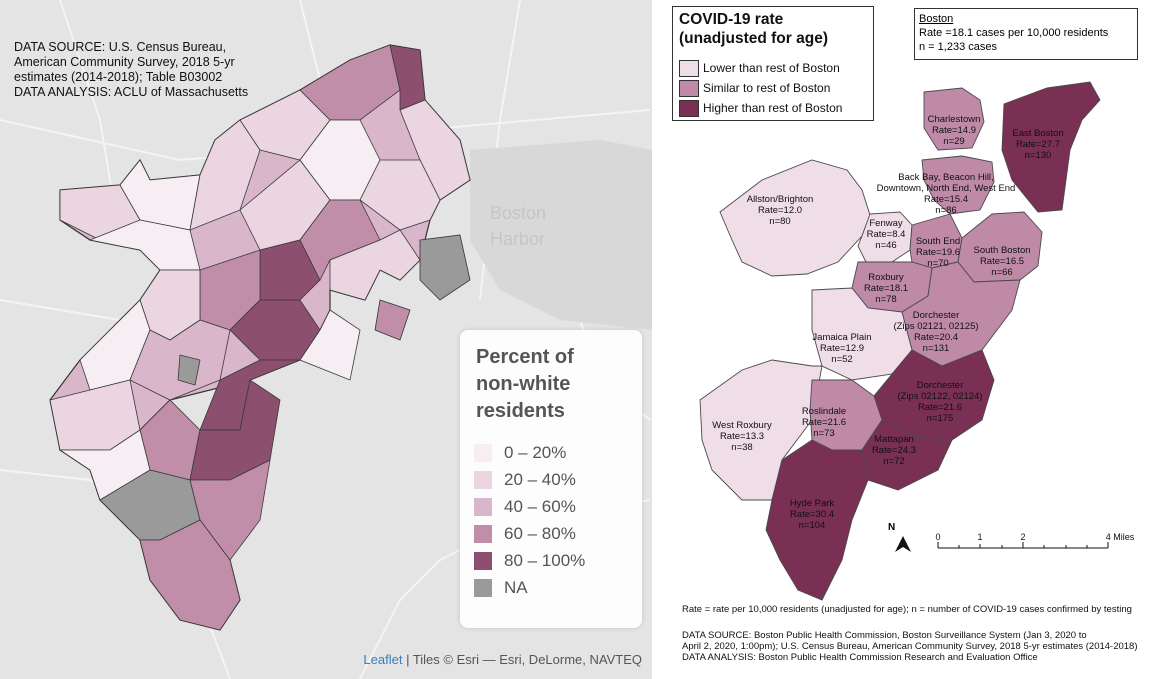 Image resolution: width=1160 pixels, height=679 pixels. What do you see at coordinates (980, 537) in the screenshot?
I see `scale-label: 1` at bounding box center [980, 537].